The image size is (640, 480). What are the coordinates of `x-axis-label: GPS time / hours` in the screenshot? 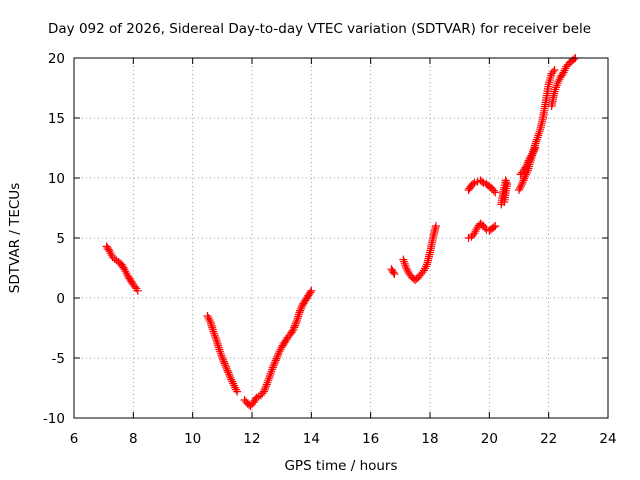 It's located at (340, 466).